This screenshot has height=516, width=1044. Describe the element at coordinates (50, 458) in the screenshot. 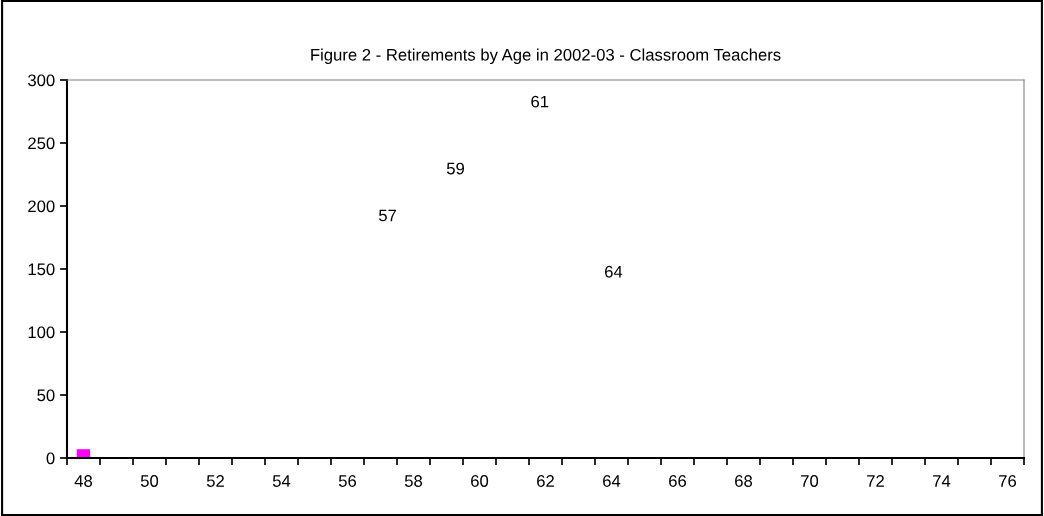

I see `y-tick-label: 0` at that location.